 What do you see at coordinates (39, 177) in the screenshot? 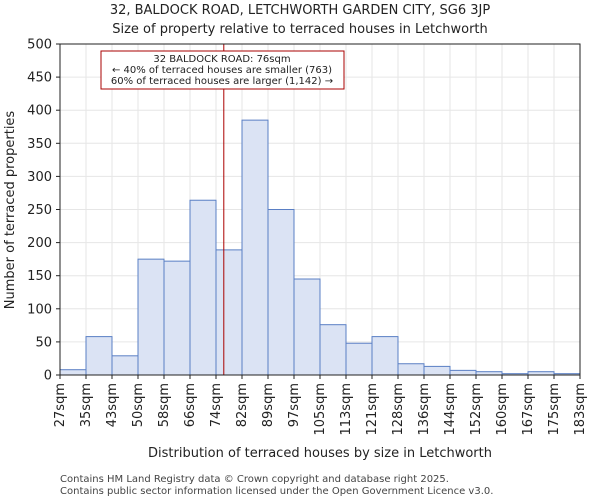
I see `y-tick-label-300: 300` at bounding box center [39, 177].